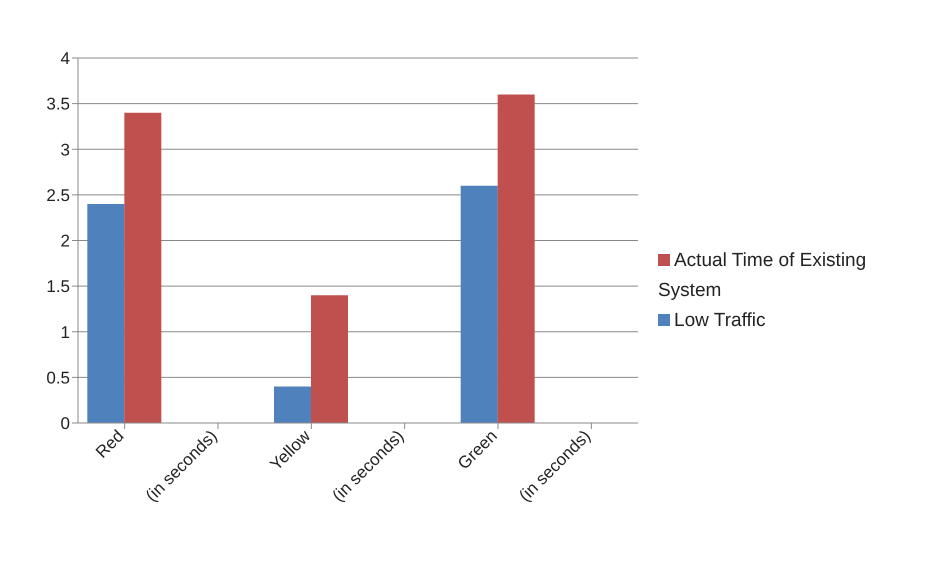  Describe the element at coordinates (58, 195) in the screenshot. I see `y-tick-label: 2.5` at that location.